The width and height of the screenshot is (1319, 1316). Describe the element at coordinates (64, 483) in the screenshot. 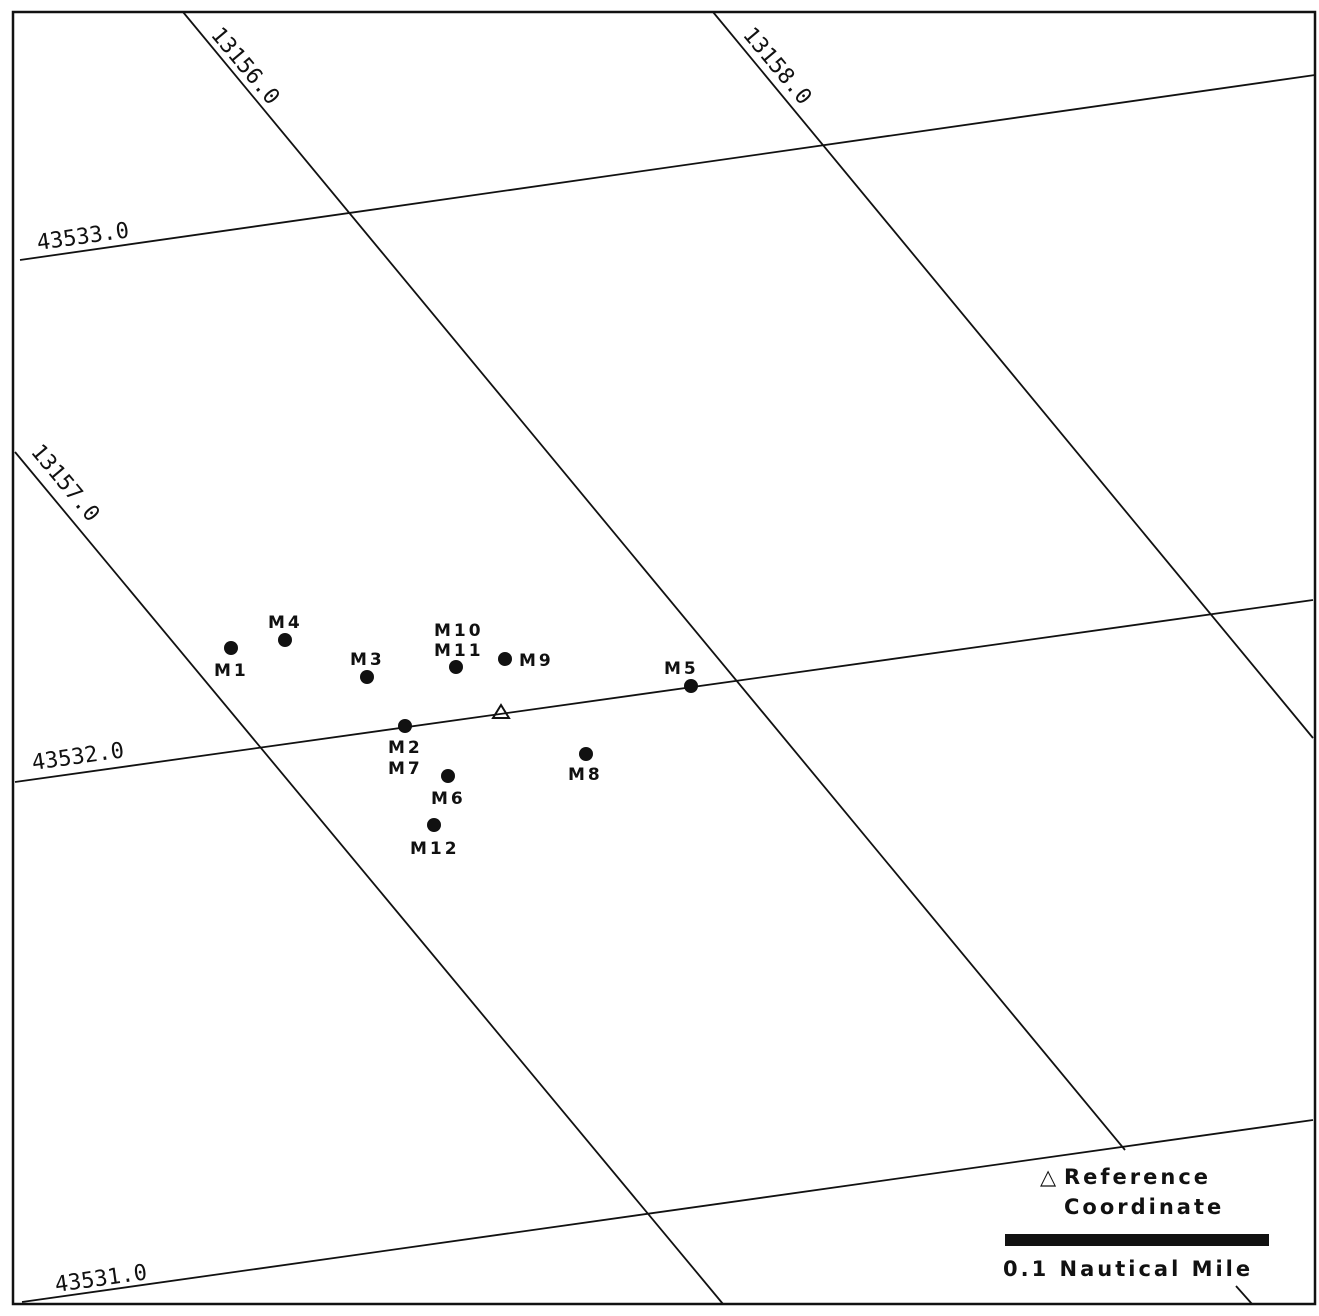

I see `grid-label-13157: 13157.0` at that location.